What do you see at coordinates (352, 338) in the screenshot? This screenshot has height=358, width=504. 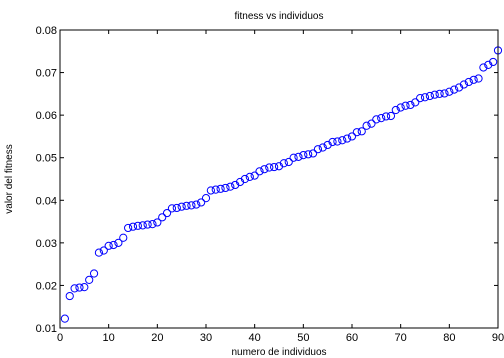 I see `x-tick-label: 60` at bounding box center [352, 338].